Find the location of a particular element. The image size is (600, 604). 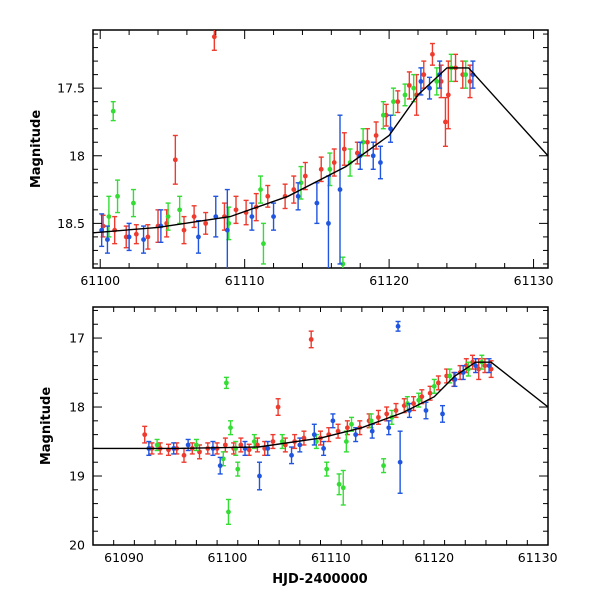

bottom-model-curve is located at coordinates (320, 405).